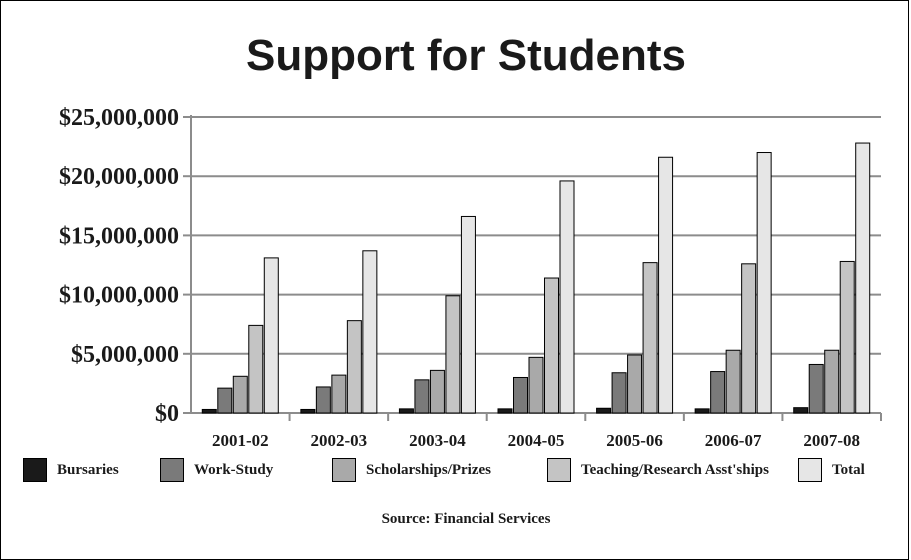  What do you see at coordinates (240, 440) in the screenshot?
I see `x-tick-label: 2001-02` at bounding box center [240, 440].